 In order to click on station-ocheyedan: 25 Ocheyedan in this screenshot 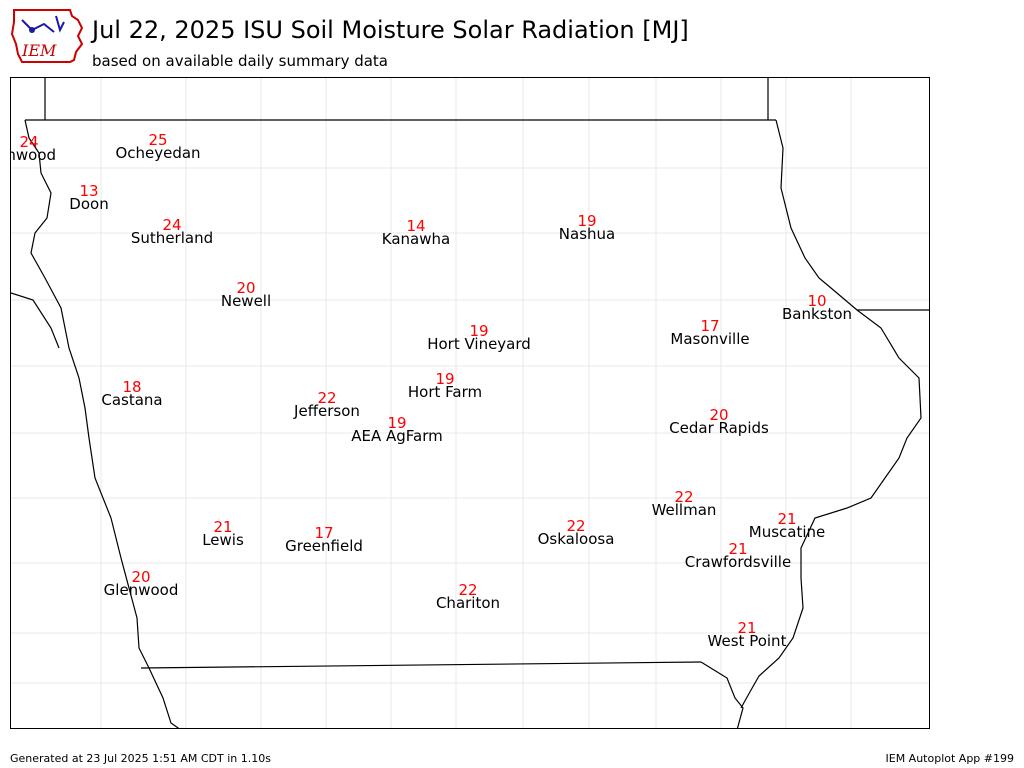, I will do `click(157, 147)`.